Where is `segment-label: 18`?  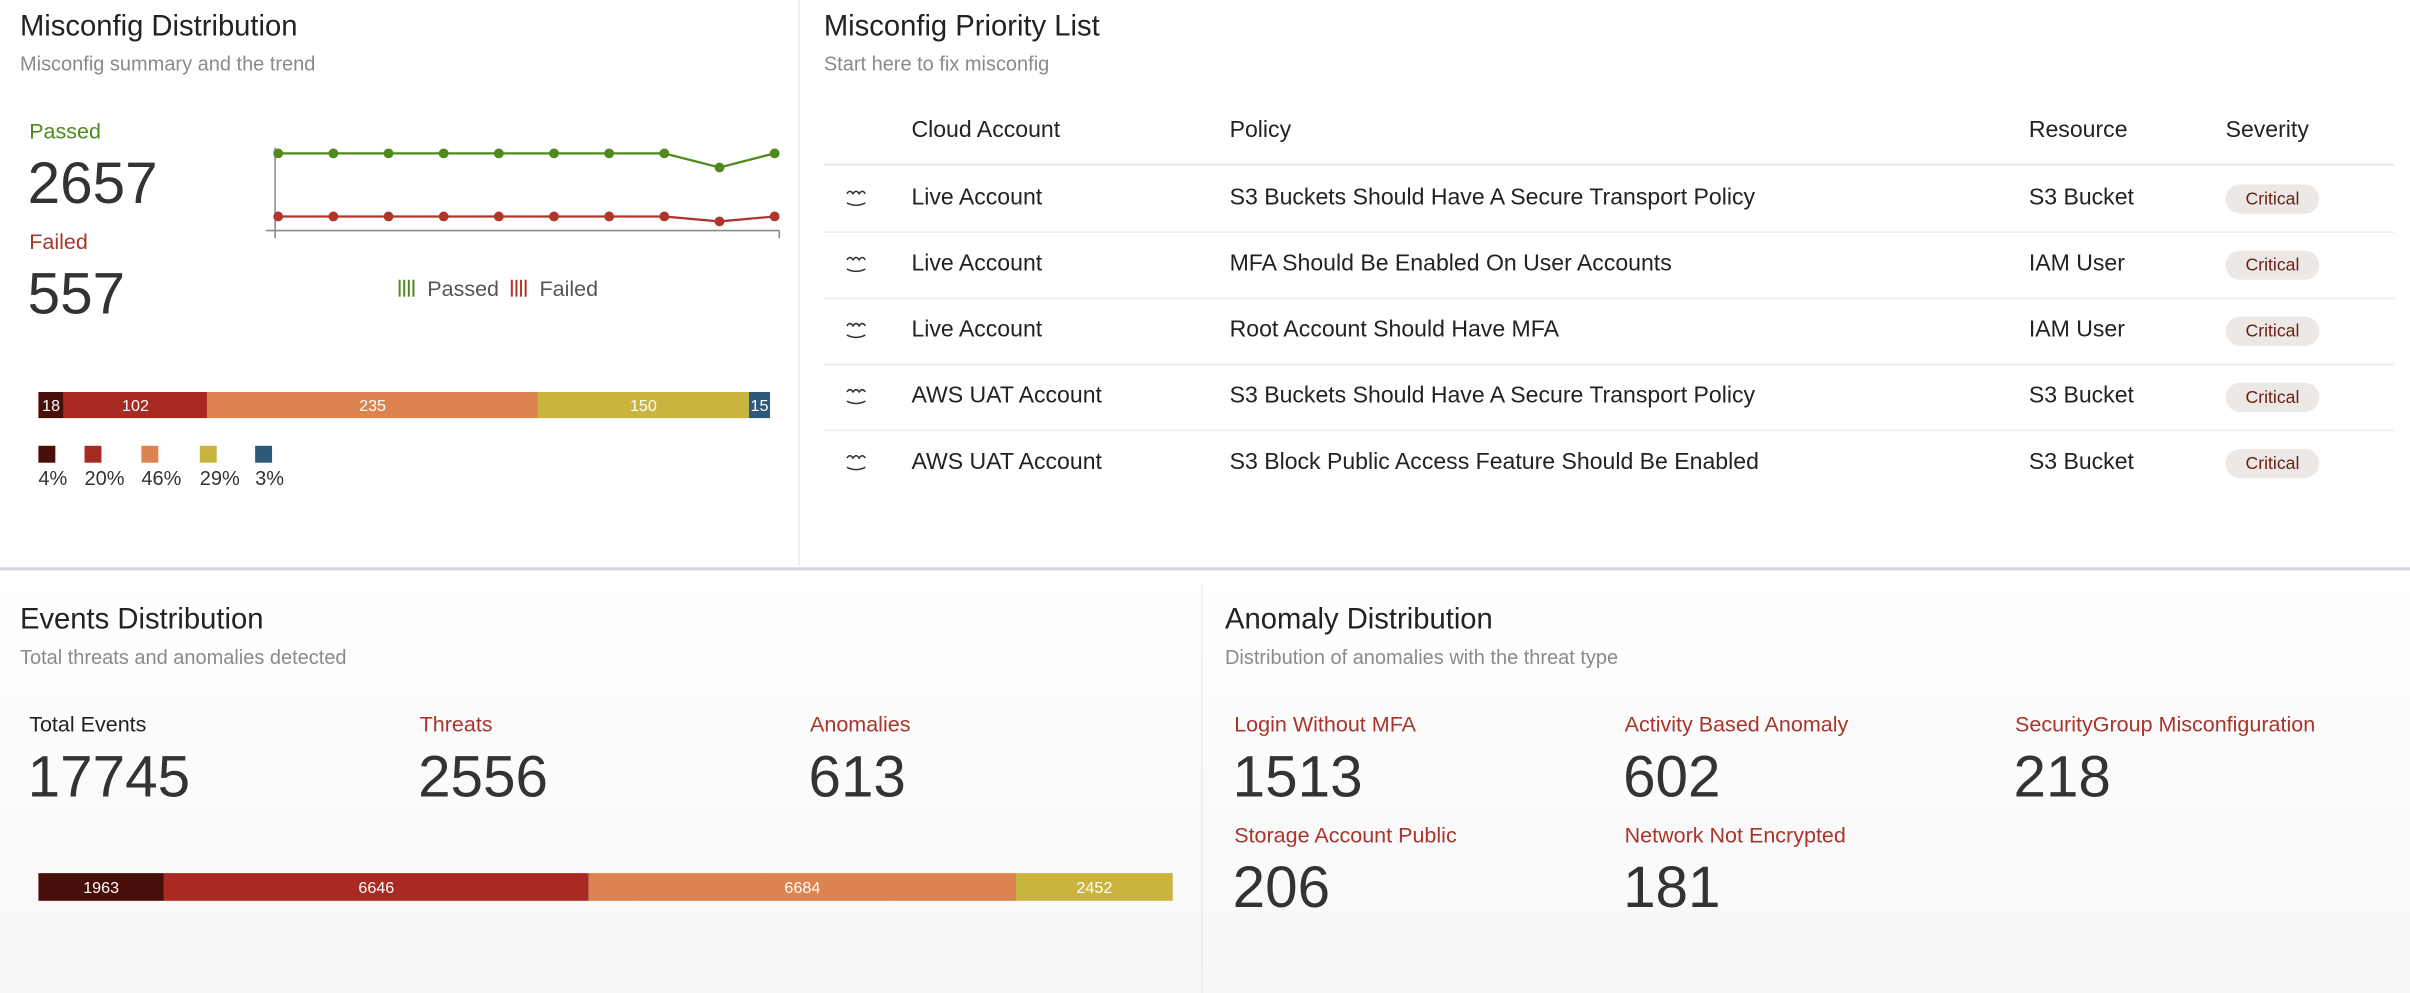 segment-label: 18 is located at coordinates (51, 406).